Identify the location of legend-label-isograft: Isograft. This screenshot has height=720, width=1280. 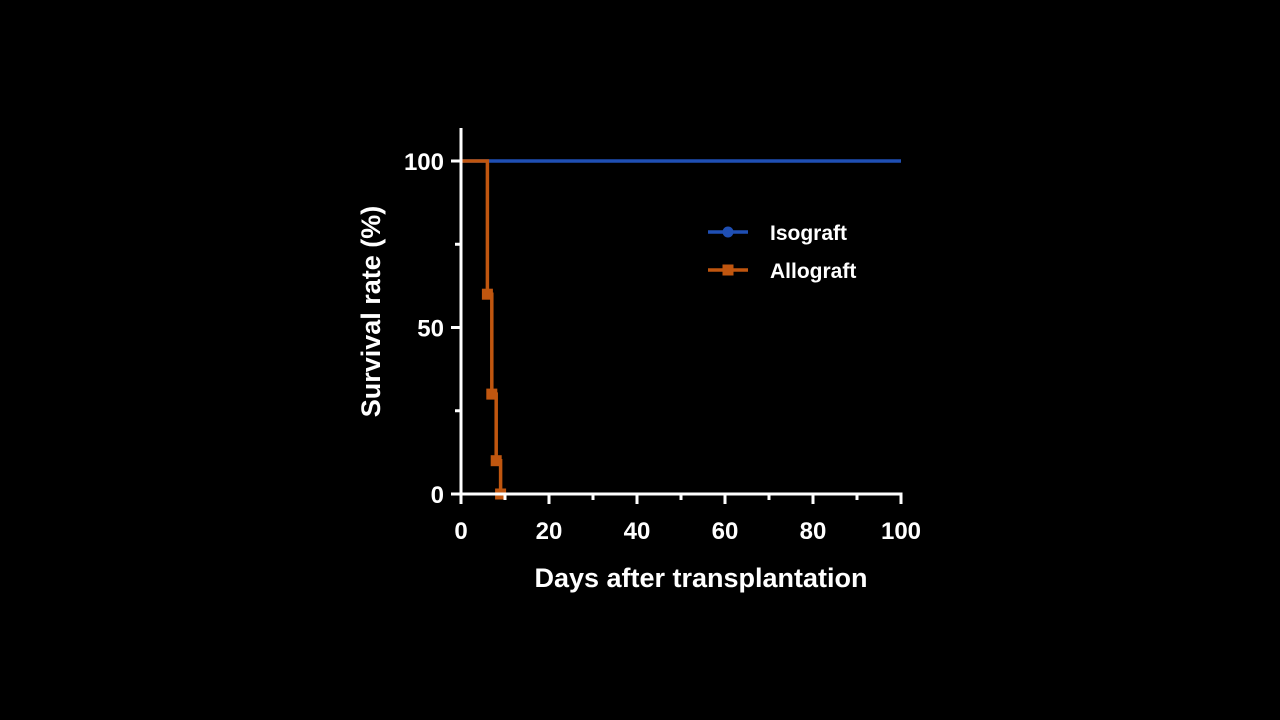
(808, 233).